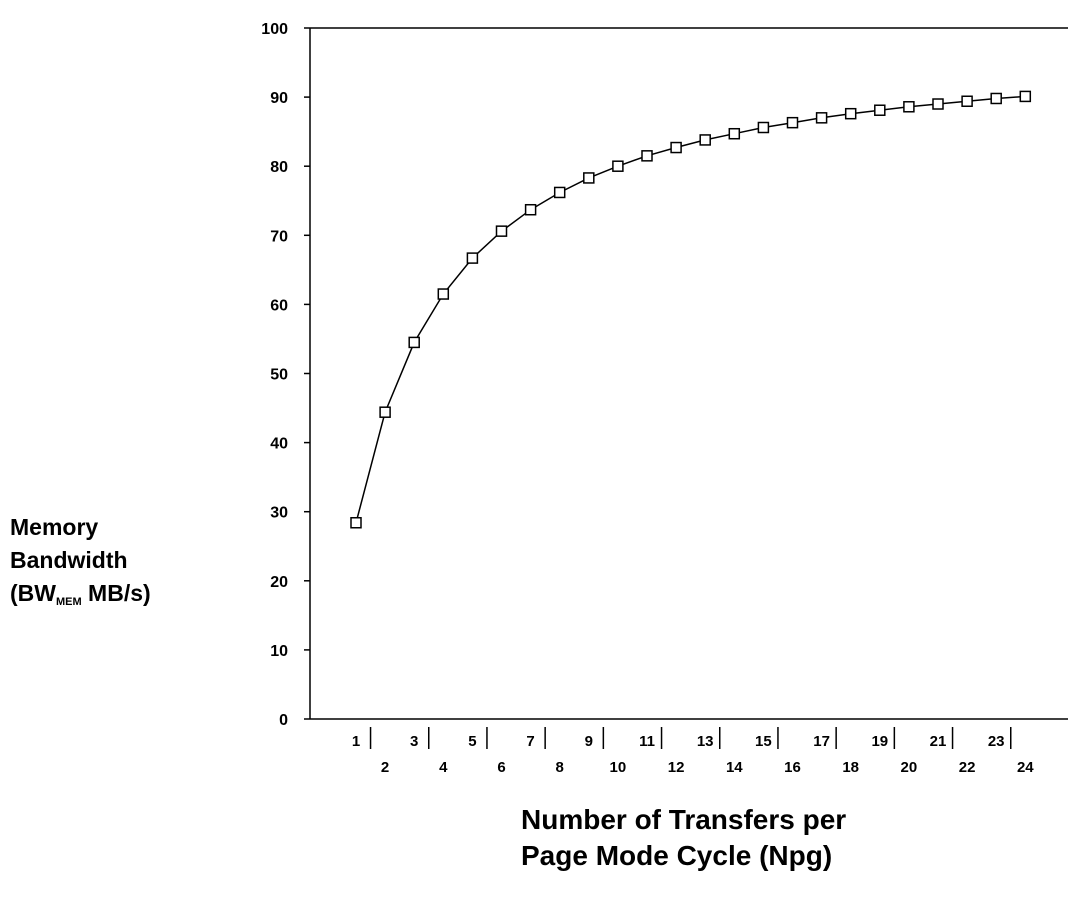 Image resolution: width=1068 pixels, height=903 pixels. I want to click on y-tick-label: 70, so click(279, 236).